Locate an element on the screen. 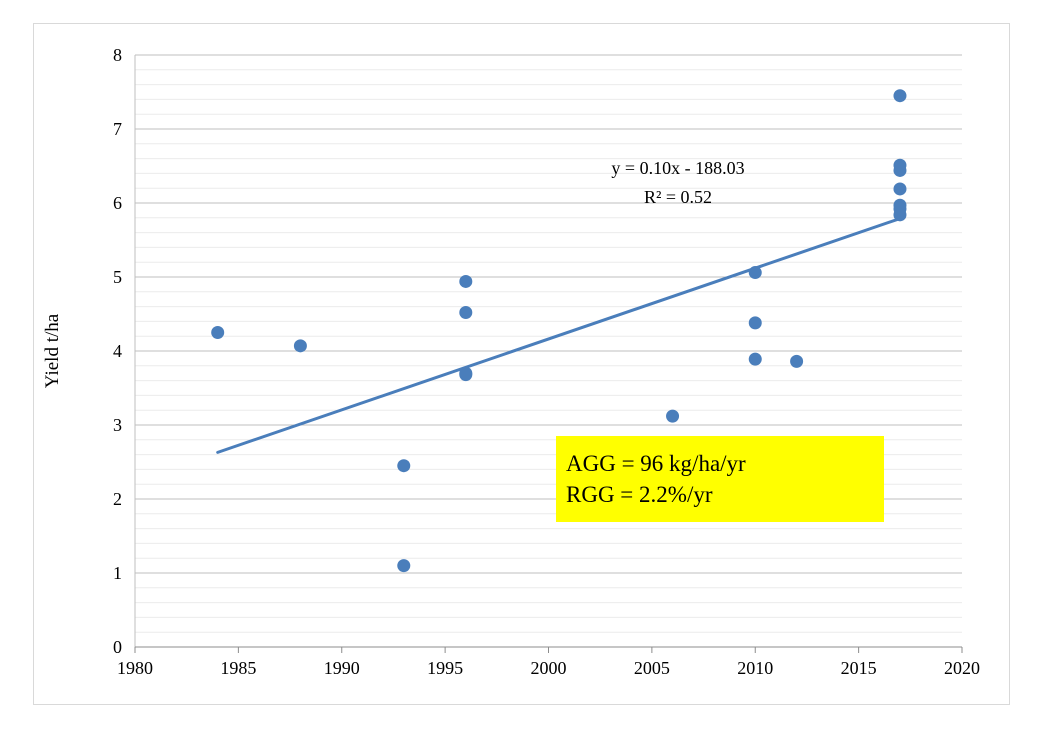 The width and height of the screenshot is (1044, 732). x-tick-label: 2005 is located at coordinates (652, 668).